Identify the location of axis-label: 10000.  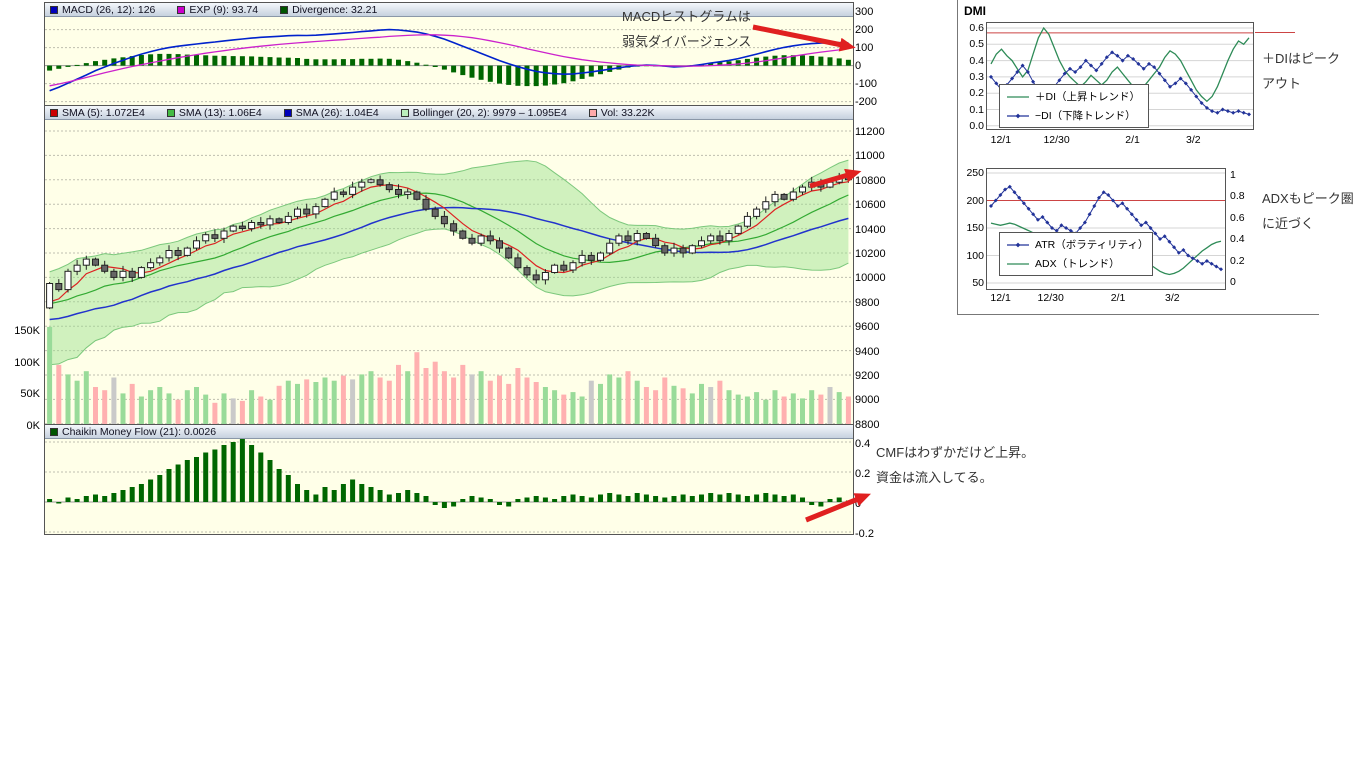
(870, 278).